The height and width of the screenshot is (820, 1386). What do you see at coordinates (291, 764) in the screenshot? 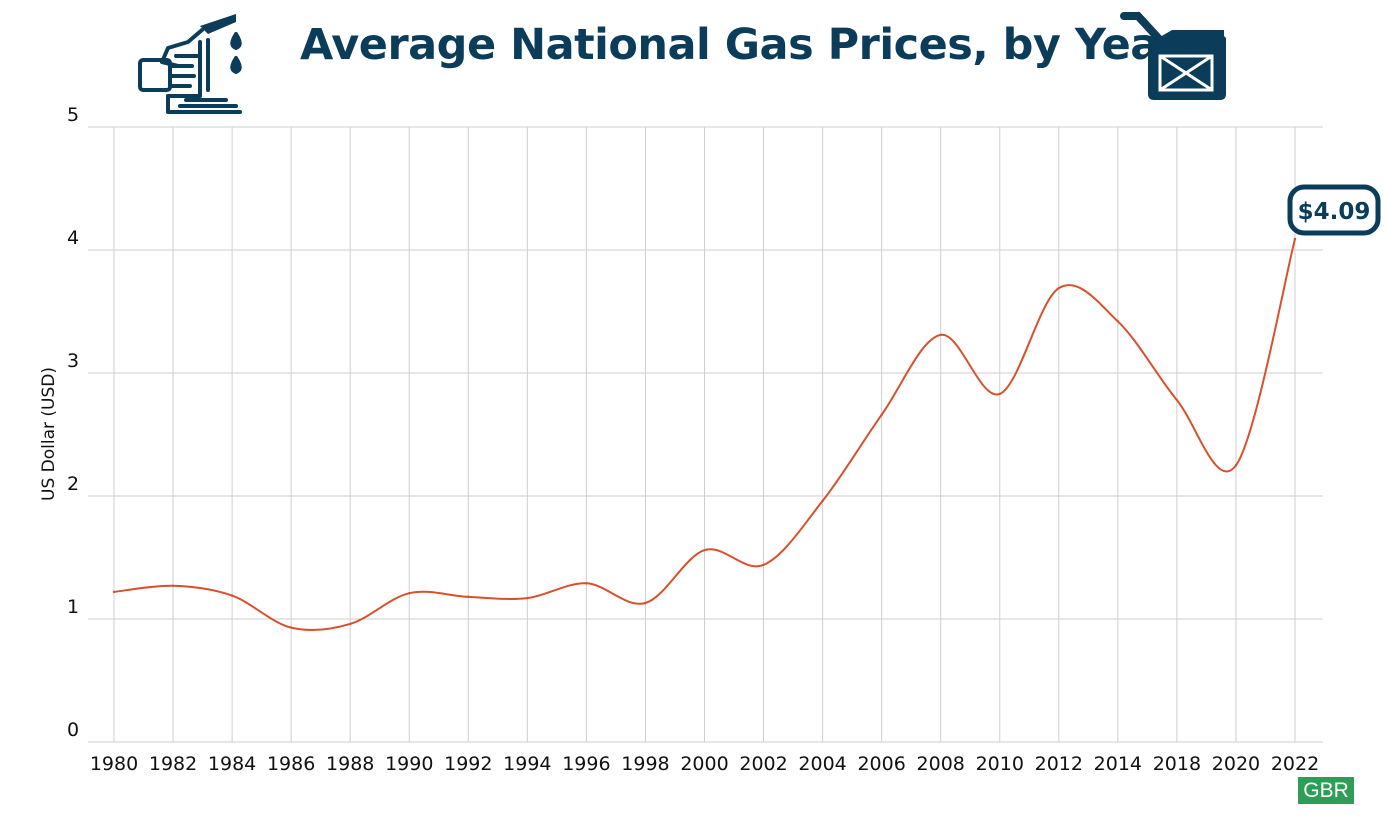
I see `x-tick-label: 1986` at bounding box center [291, 764].